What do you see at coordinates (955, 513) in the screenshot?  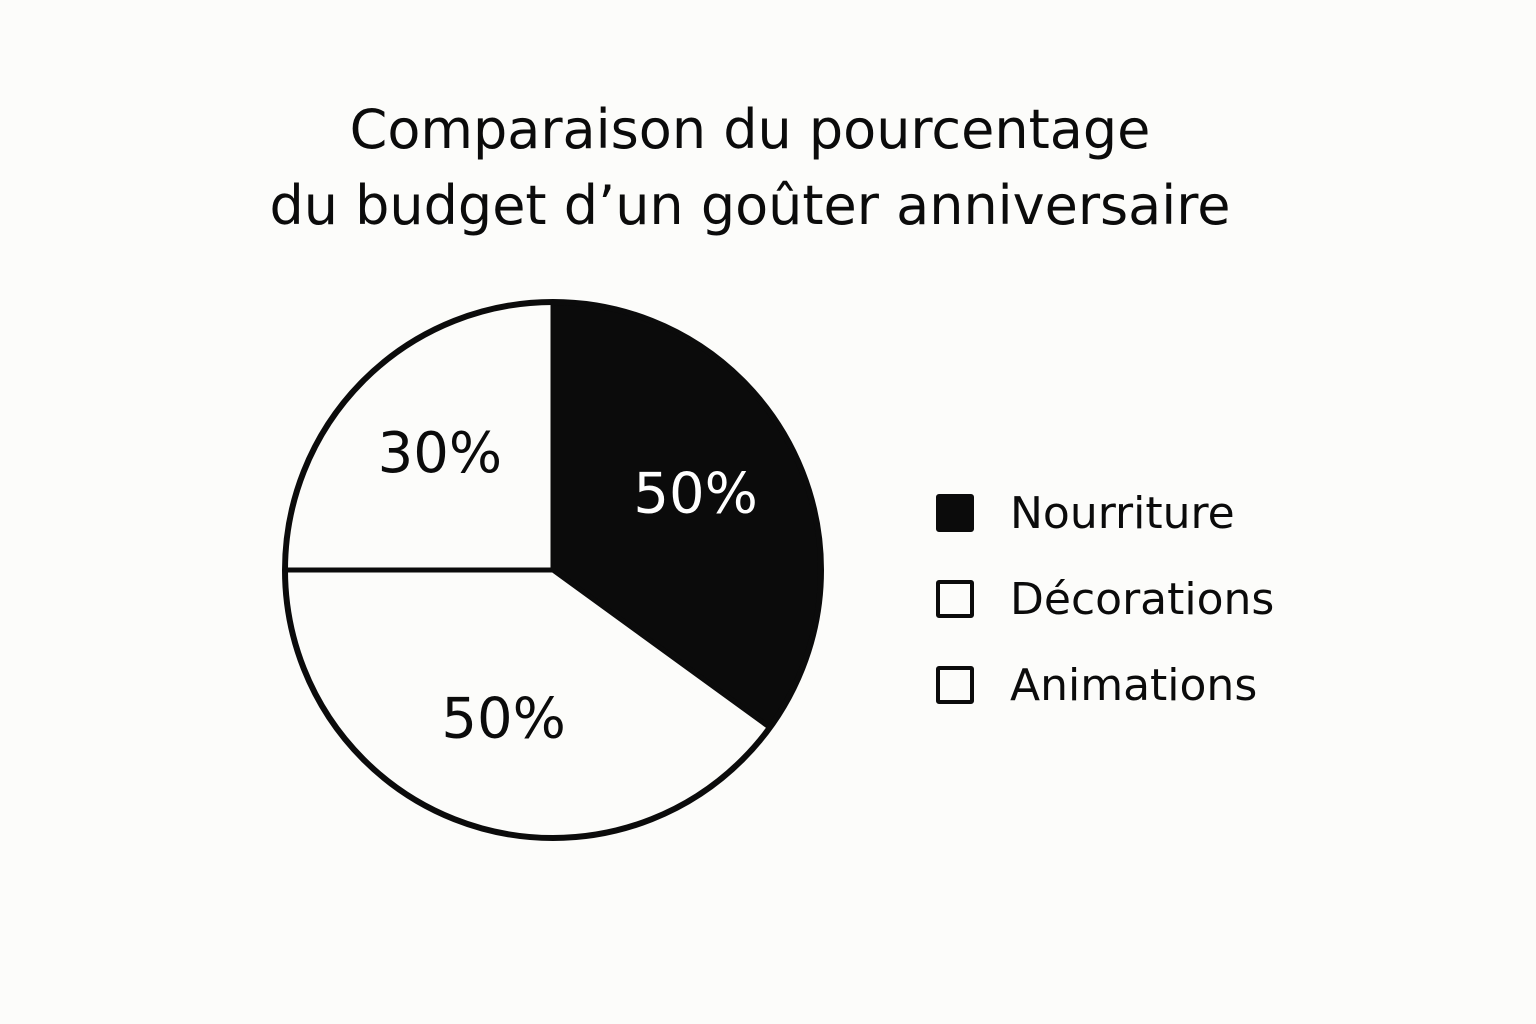 I see `legend-swatch-nourriture` at bounding box center [955, 513].